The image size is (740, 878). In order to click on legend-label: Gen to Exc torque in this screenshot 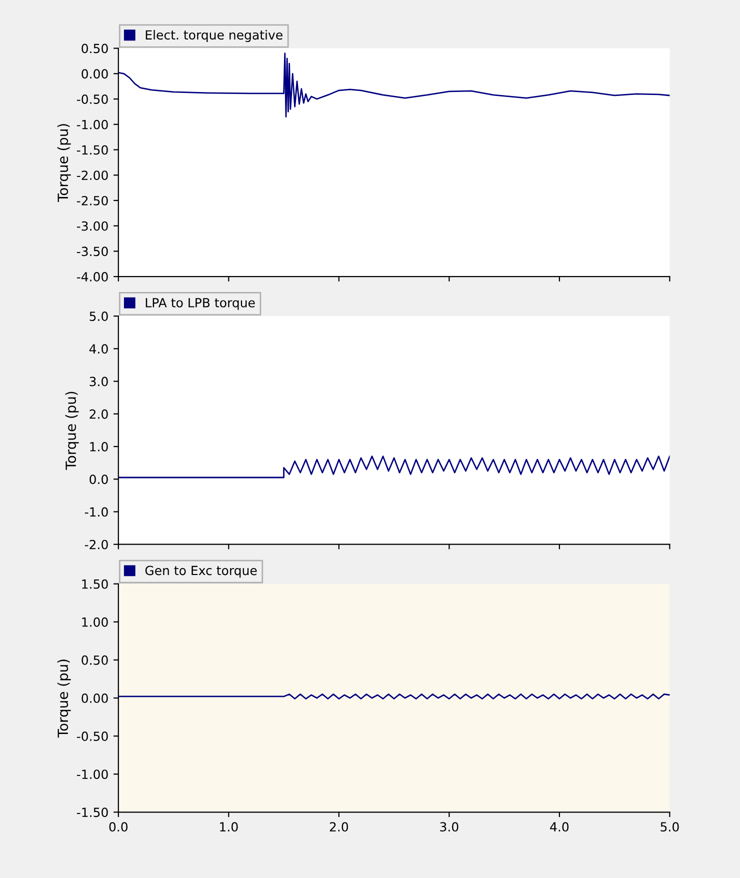, I will do `click(201, 572)`.